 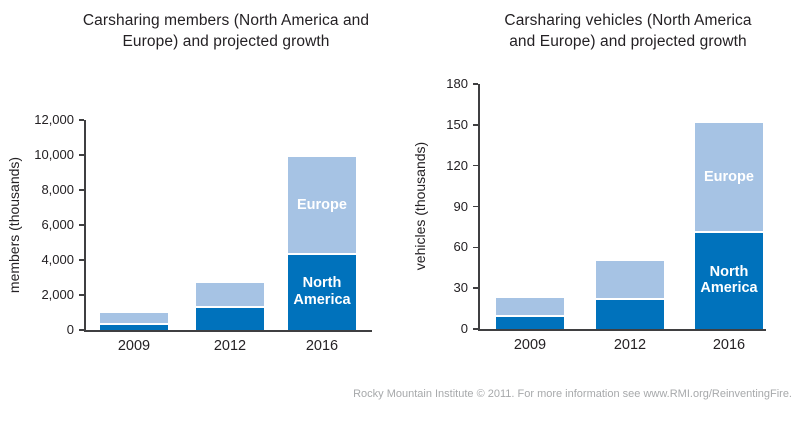 I want to click on y-tick-label: 4,000, so click(x=57, y=259).